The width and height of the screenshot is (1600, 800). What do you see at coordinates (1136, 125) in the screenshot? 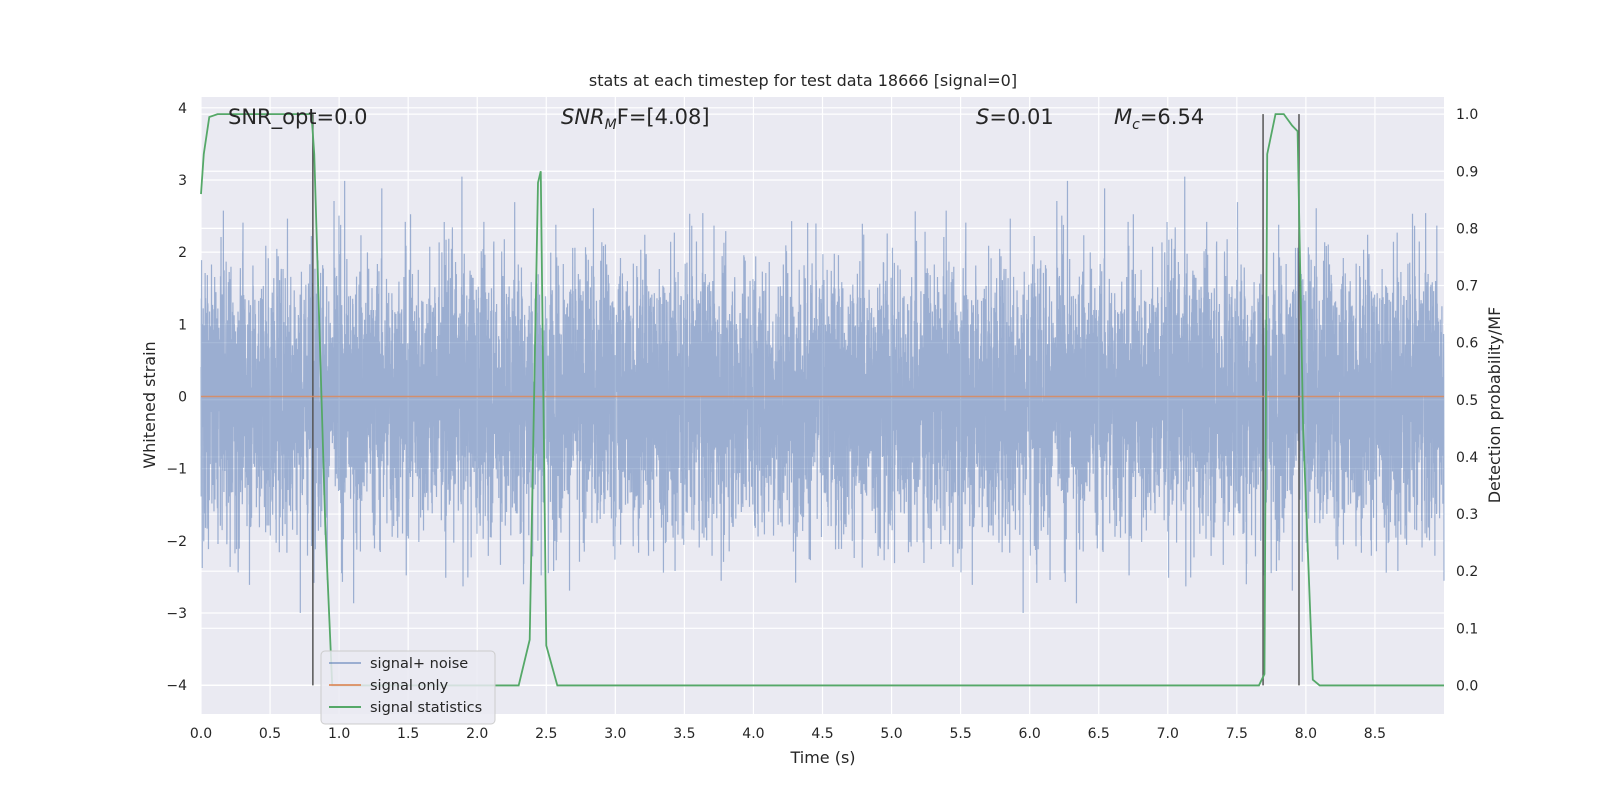
I see `mc-subscript: c` at bounding box center [1136, 125].